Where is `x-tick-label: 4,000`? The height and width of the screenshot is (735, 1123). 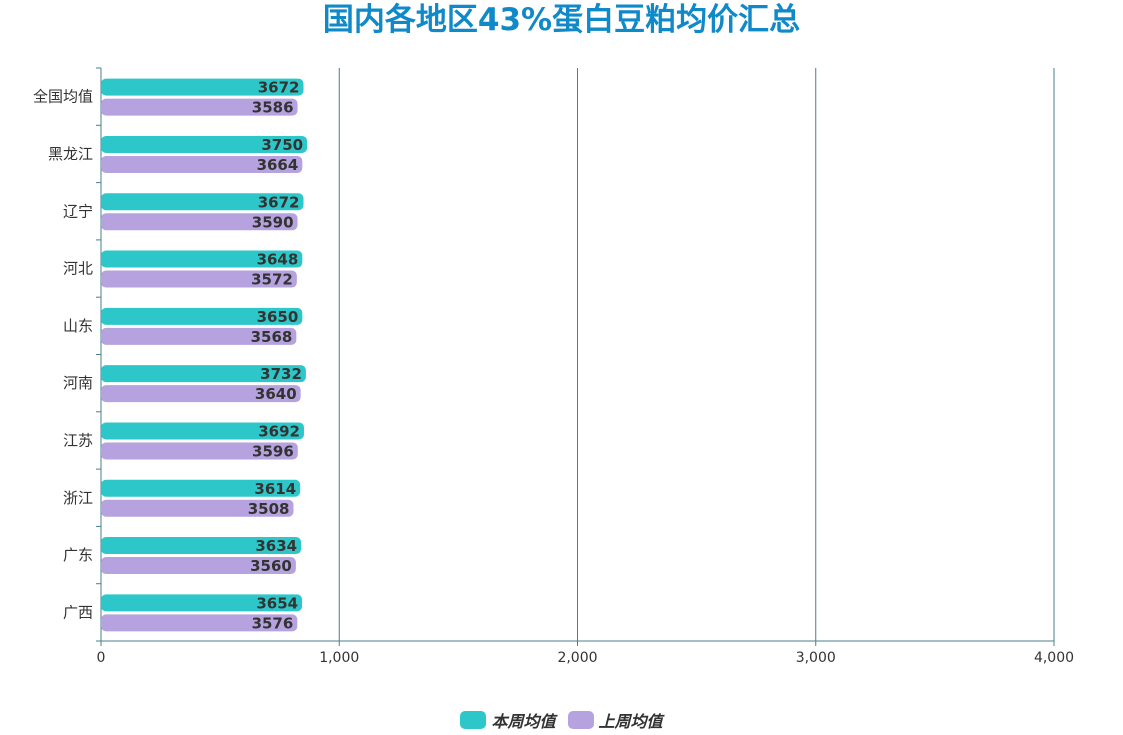 x-tick-label: 4,000 is located at coordinates (1054, 658).